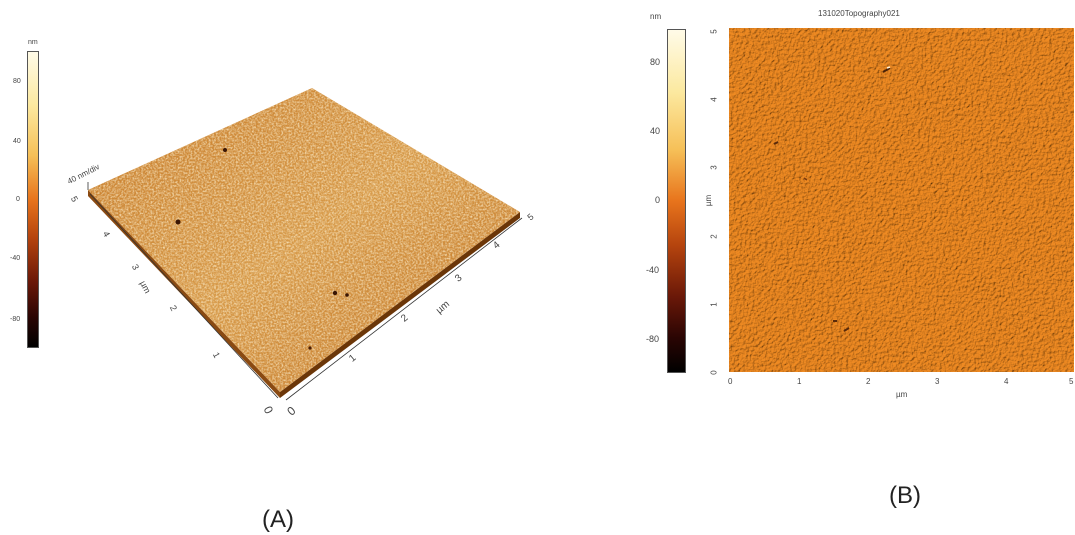  Describe the element at coordinates (799, 381) in the screenshot. I see `x-tick-b: 1` at that location.